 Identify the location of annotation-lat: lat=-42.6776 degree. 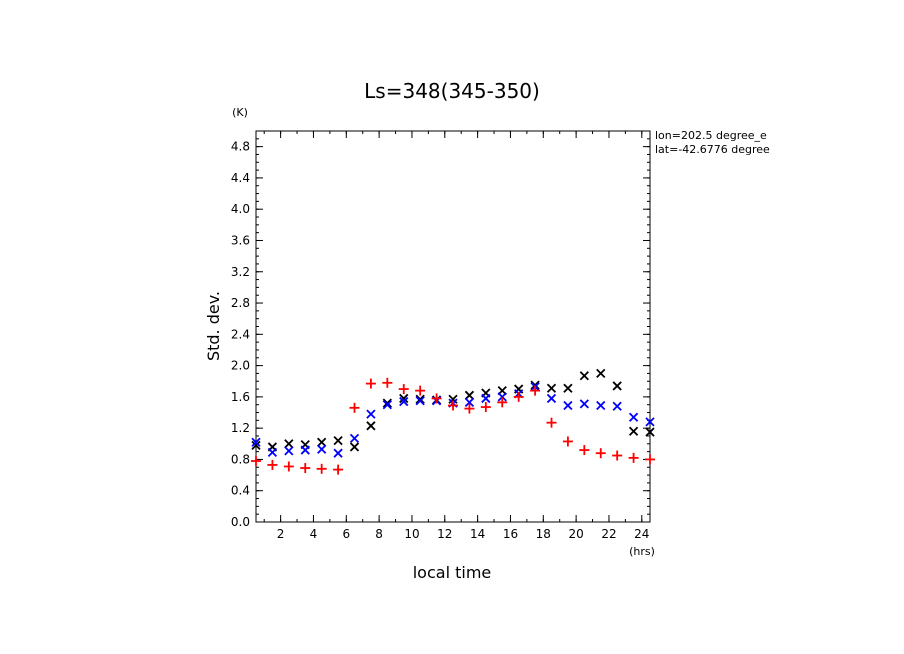
(712, 149).